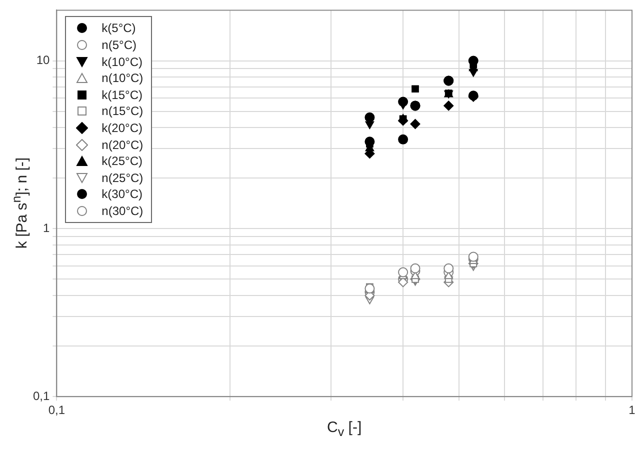 The height and width of the screenshot is (451, 640). Describe the element at coordinates (122, 161) in the screenshot. I see `legend-label: k(25°C)` at that location.